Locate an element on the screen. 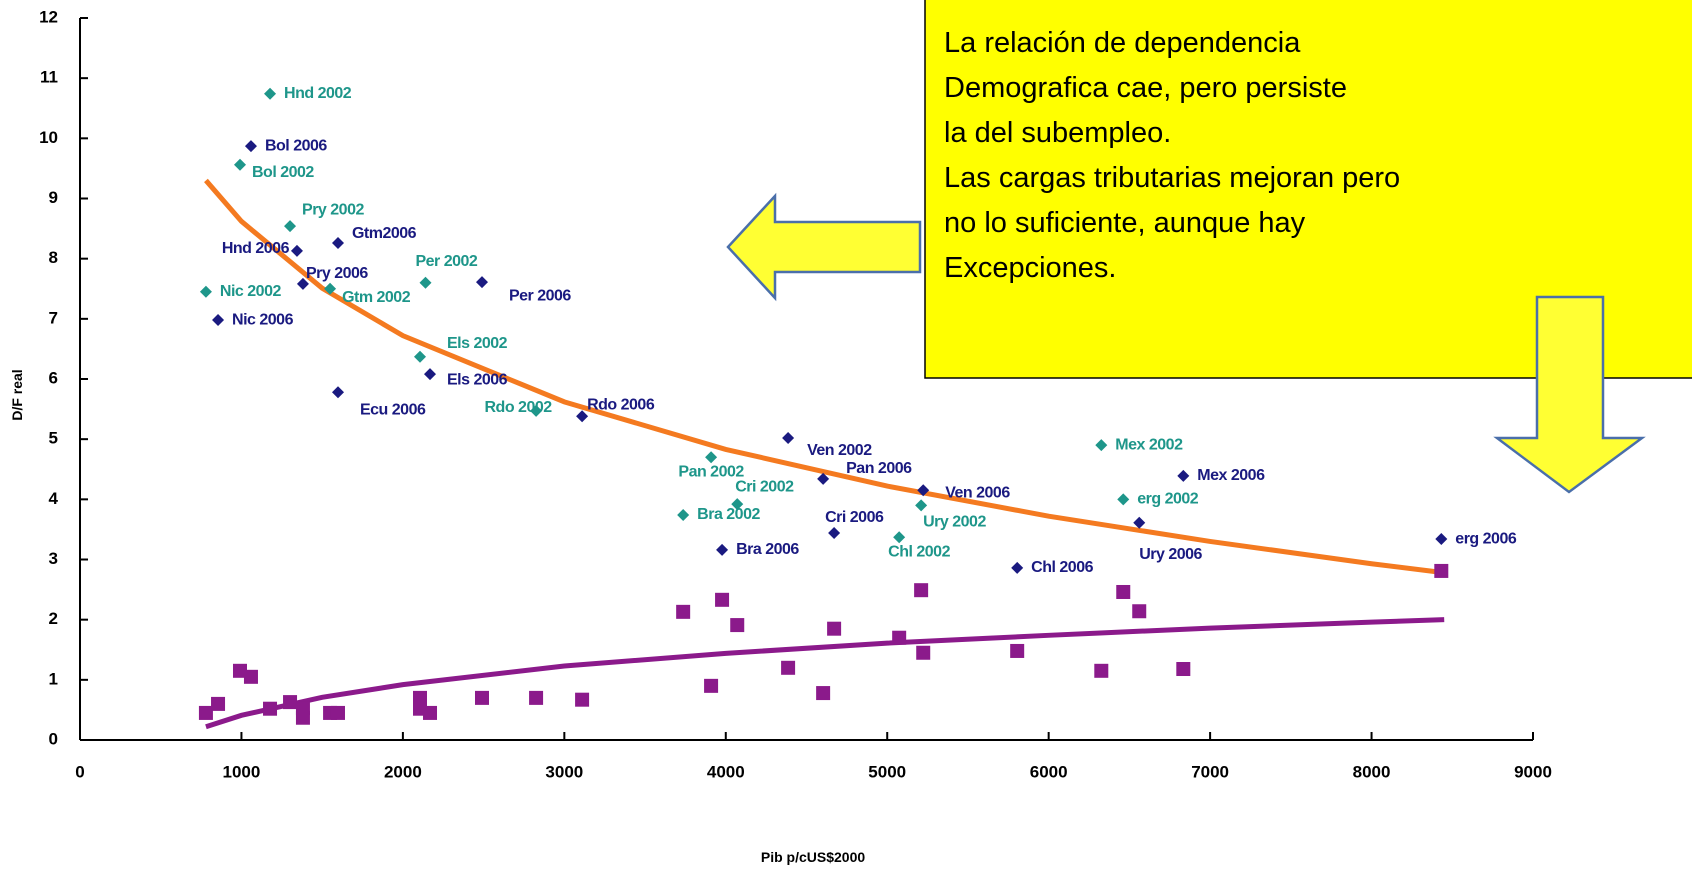 This screenshot has height=872, width=1692. y-tick-label: 1 is located at coordinates (53, 678).